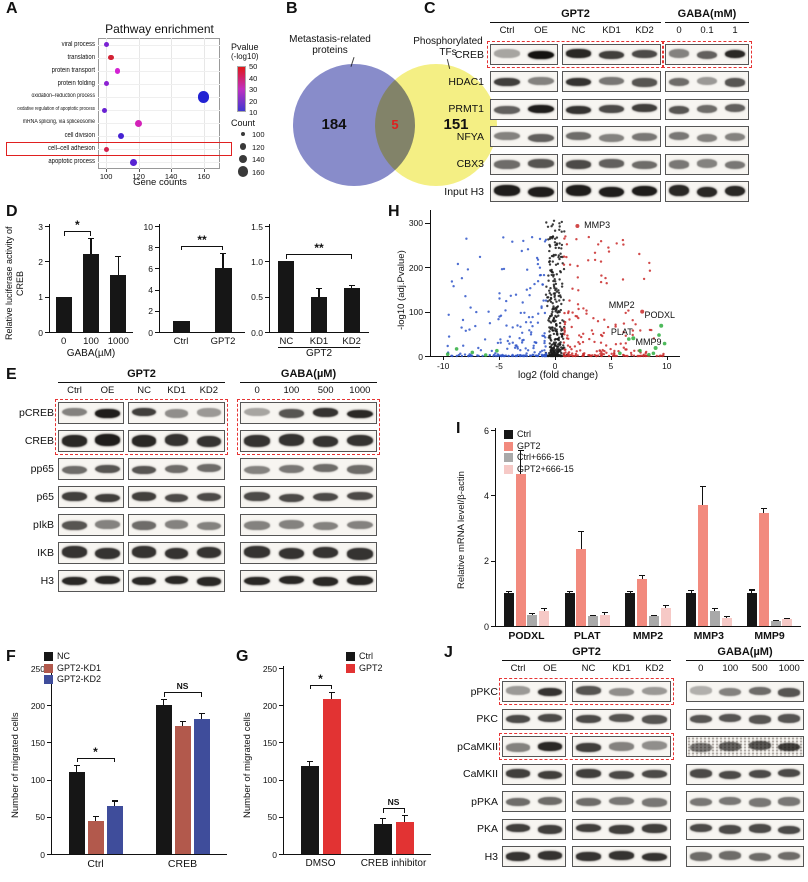 The height and width of the screenshot is (882, 808). What do you see at coordinates (243, 123) in the screenshot?
I see `count-legend-title: Count` at bounding box center [243, 123].